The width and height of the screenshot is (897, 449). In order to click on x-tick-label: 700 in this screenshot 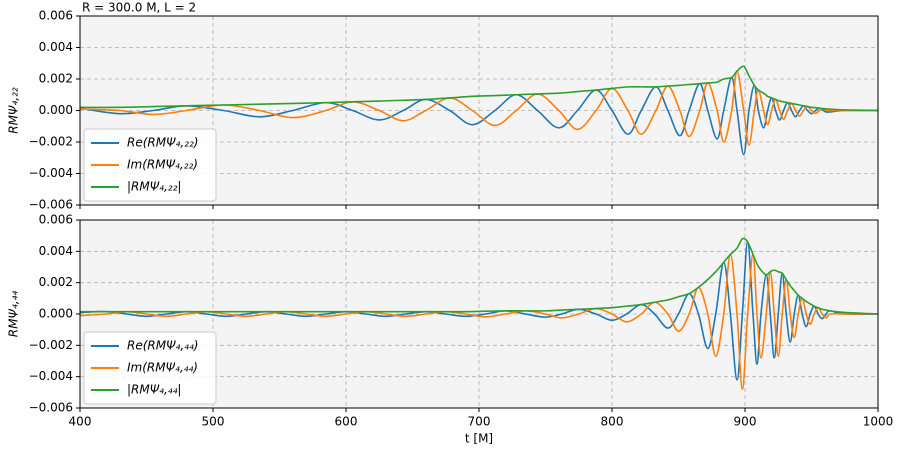, I will do `click(479, 422)`.